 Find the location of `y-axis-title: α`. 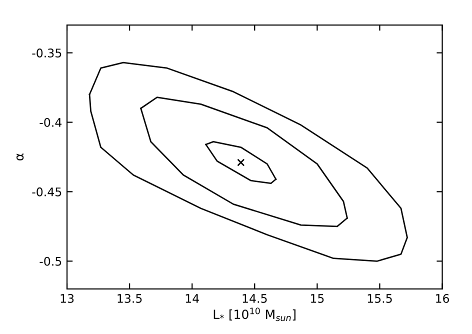

y-axis-title: α is located at coordinates (20, 156).